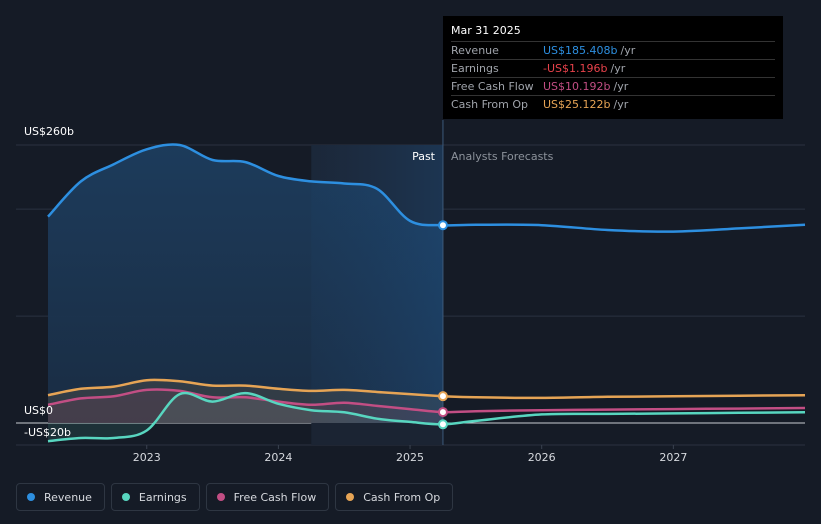 The width and height of the screenshot is (821, 524). What do you see at coordinates (490, 104) in the screenshot?
I see `tooltip-label: Cash From Op` at bounding box center [490, 104].